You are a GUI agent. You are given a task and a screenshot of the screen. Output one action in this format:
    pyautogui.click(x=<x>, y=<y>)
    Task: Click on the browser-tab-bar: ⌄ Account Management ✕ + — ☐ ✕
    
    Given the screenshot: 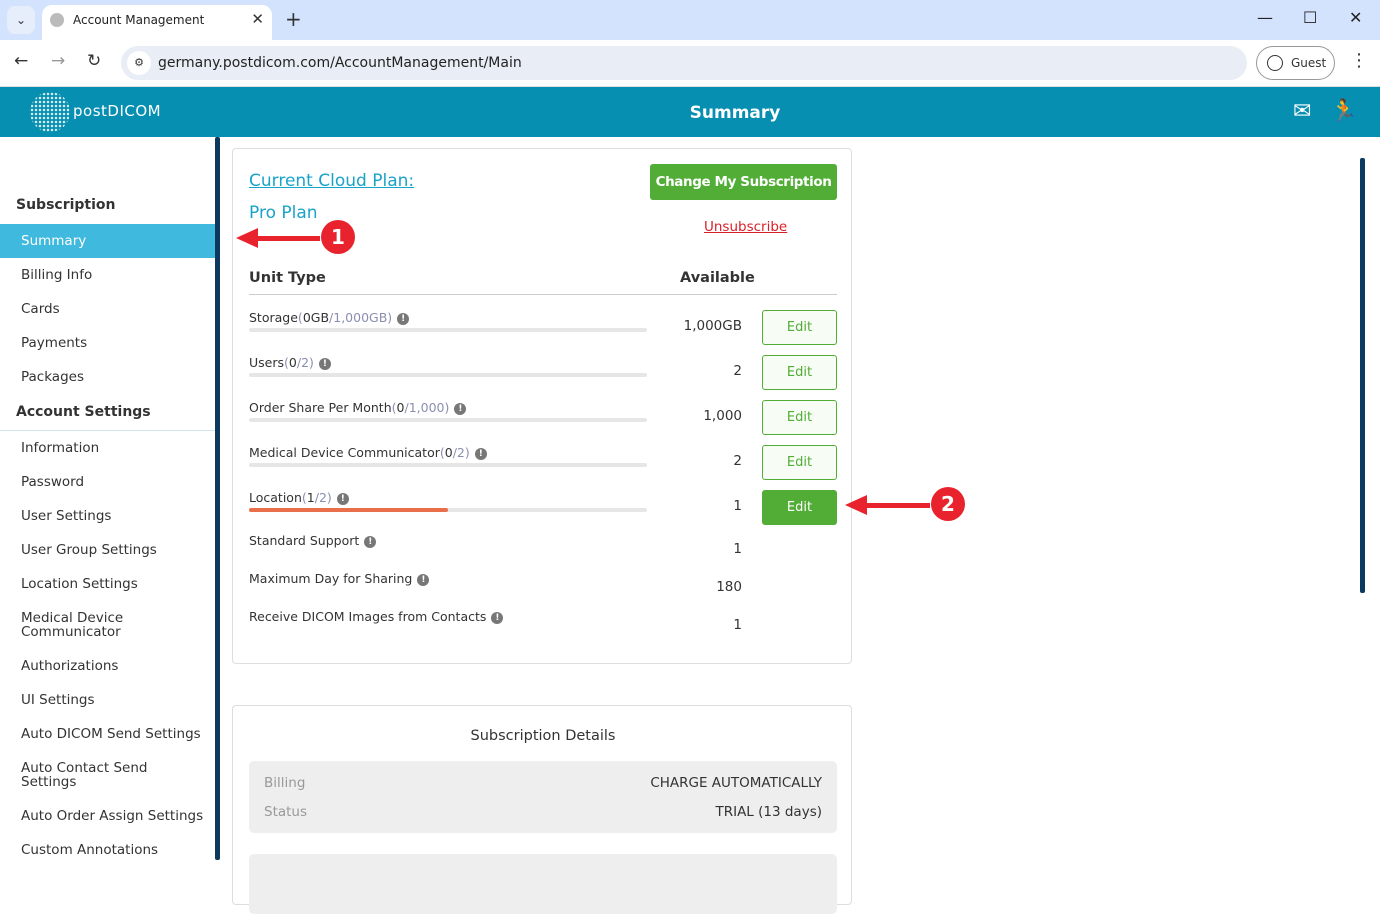 What is the action you would take?
    pyautogui.click(x=690, y=20)
    